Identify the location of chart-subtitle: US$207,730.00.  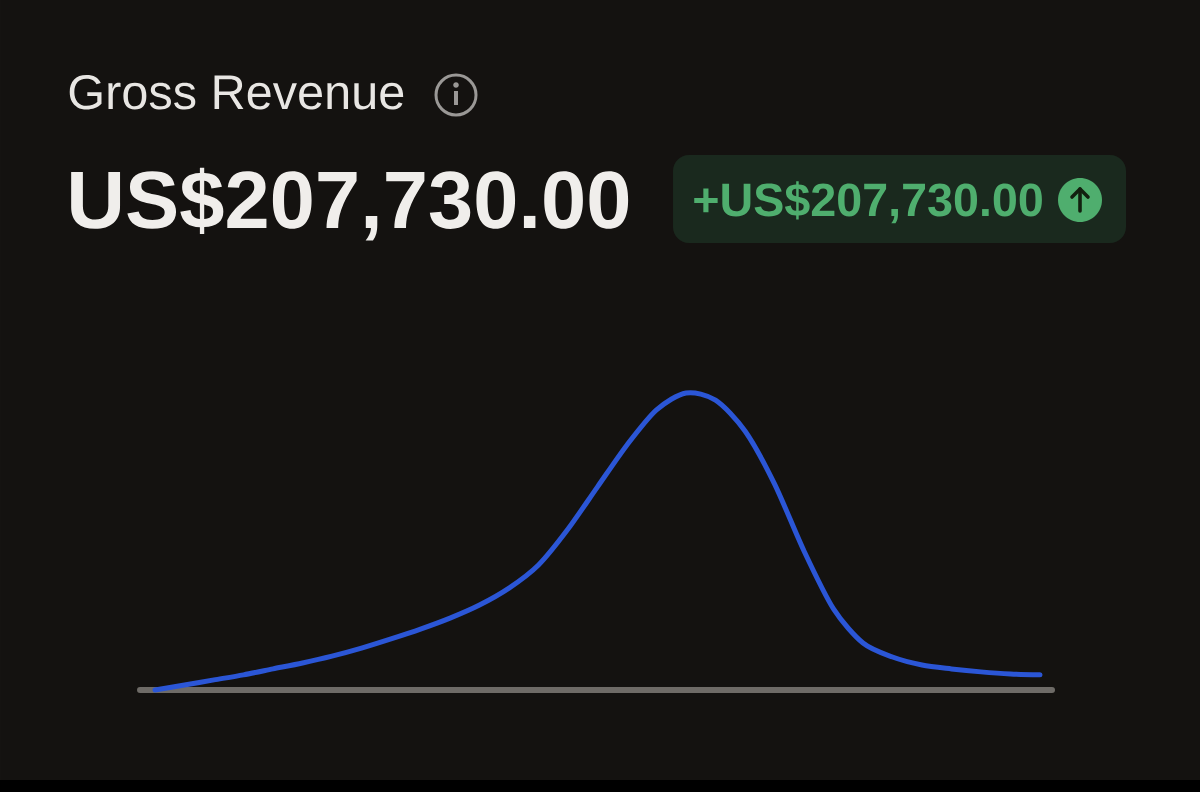
(350, 204).